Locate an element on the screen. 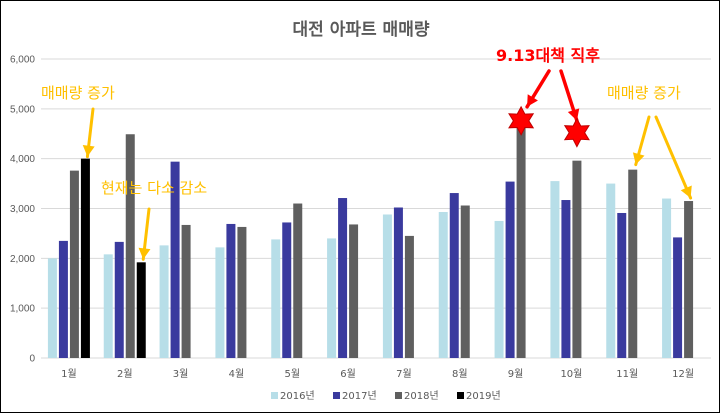  x-category-label: 1월 is located at coordinates (69, 374).